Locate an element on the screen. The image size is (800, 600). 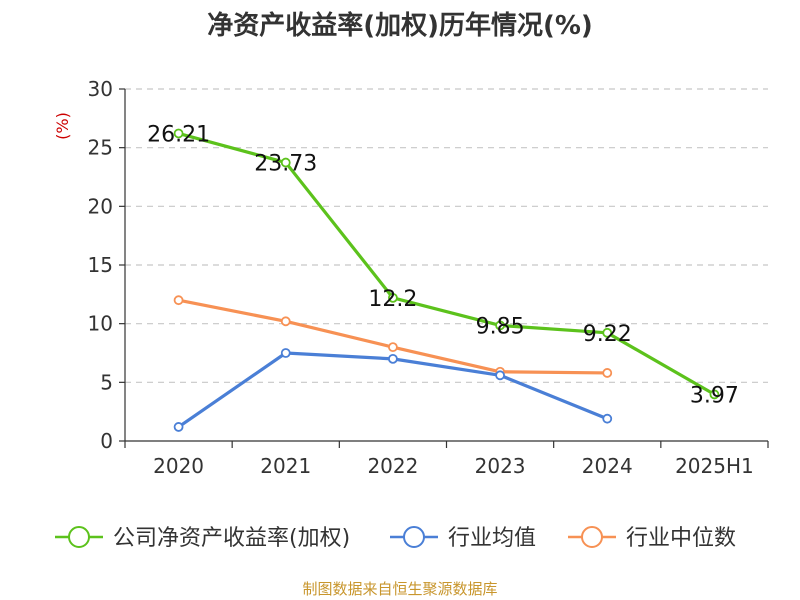
data-label: 26.21 is located at coordinates (178, 134).